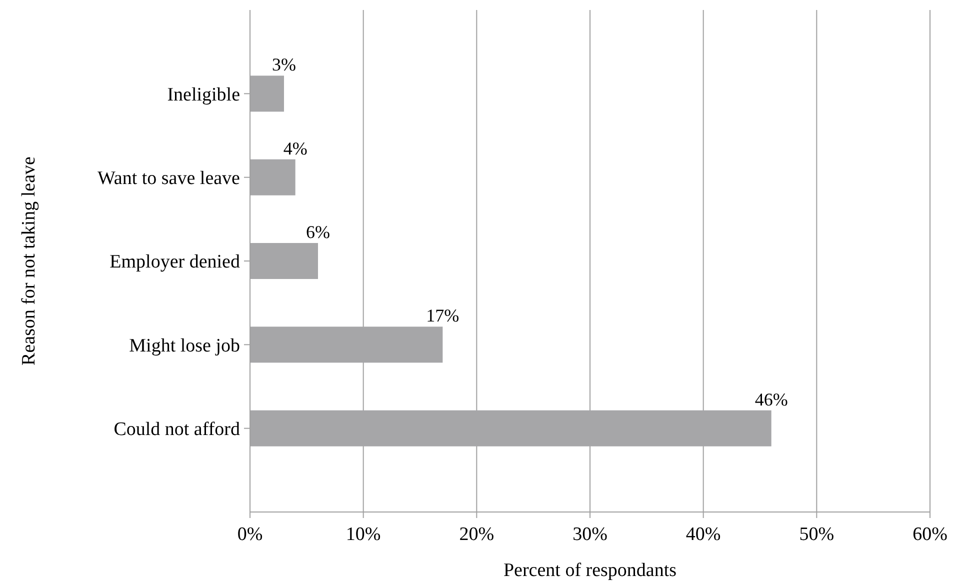  What do you see at coordinates (177, 429) in the screenshot?
I see `y-tick-label: Could not afford` at bounding box center [177, 429].